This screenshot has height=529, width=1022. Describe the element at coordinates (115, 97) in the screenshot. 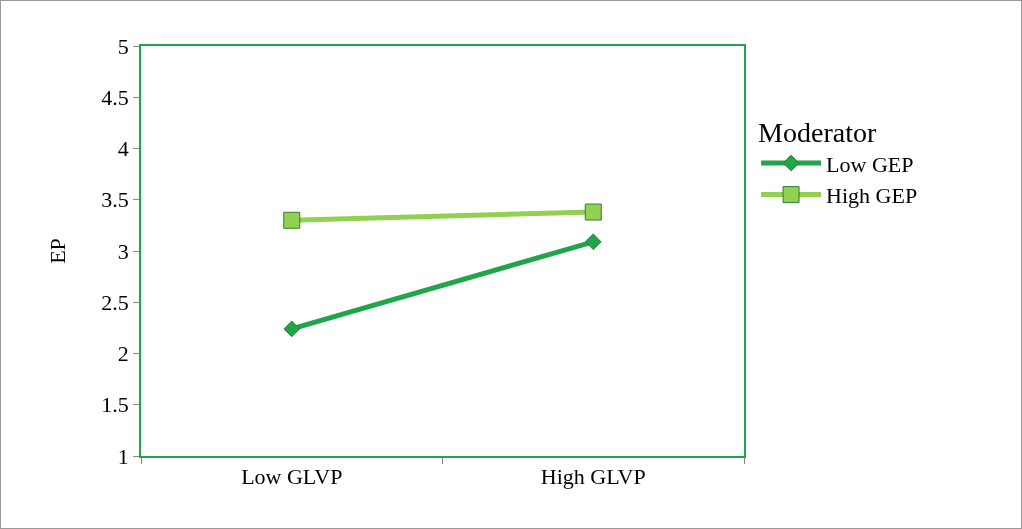

I see `y-tick-label: 4.5` at that location.